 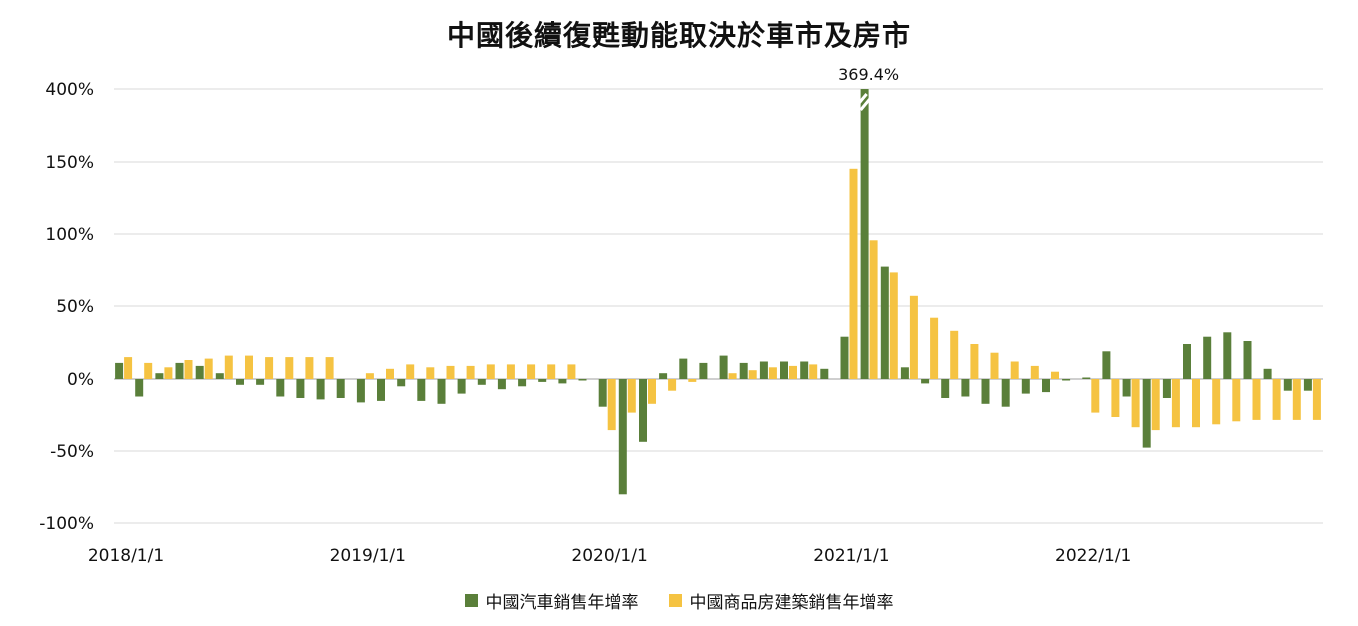 I want to click on x-tick-label: 2021/1/1, so click(x=851, y=556).